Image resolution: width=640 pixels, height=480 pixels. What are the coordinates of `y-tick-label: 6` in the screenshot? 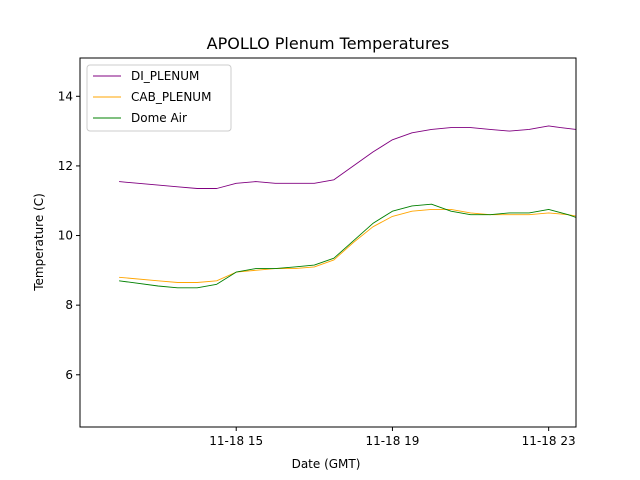 It's located at (69, 375).